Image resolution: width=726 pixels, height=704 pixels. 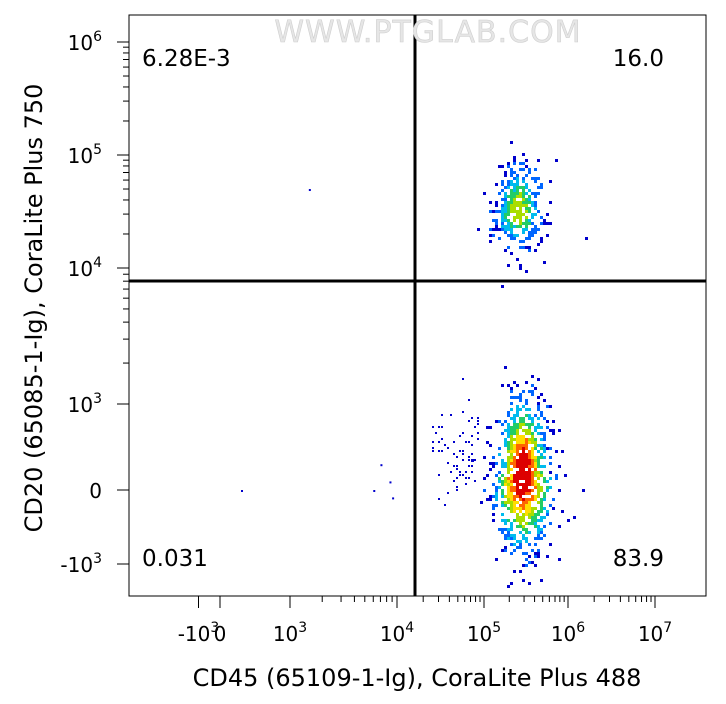 What do you see at coordinates (496, 628) in the screenshot?
I see `tick-label-exponent: 5` at bounding box center [496, 628].